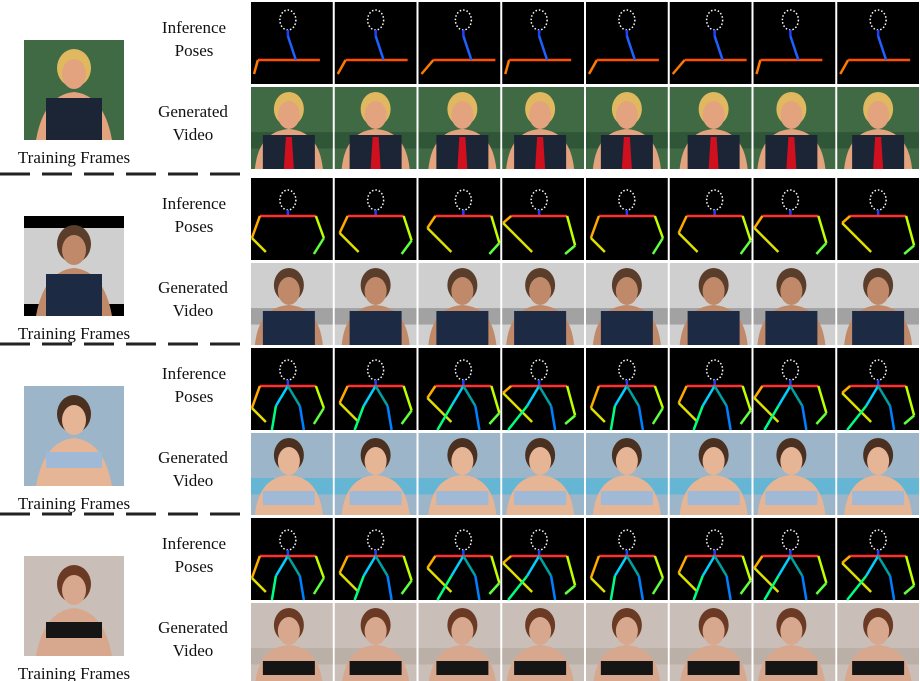  What do you see at coordinates (74, 157) in the screenshot?
I see `training-label: Training Frames` at bounding box center [74, 157].